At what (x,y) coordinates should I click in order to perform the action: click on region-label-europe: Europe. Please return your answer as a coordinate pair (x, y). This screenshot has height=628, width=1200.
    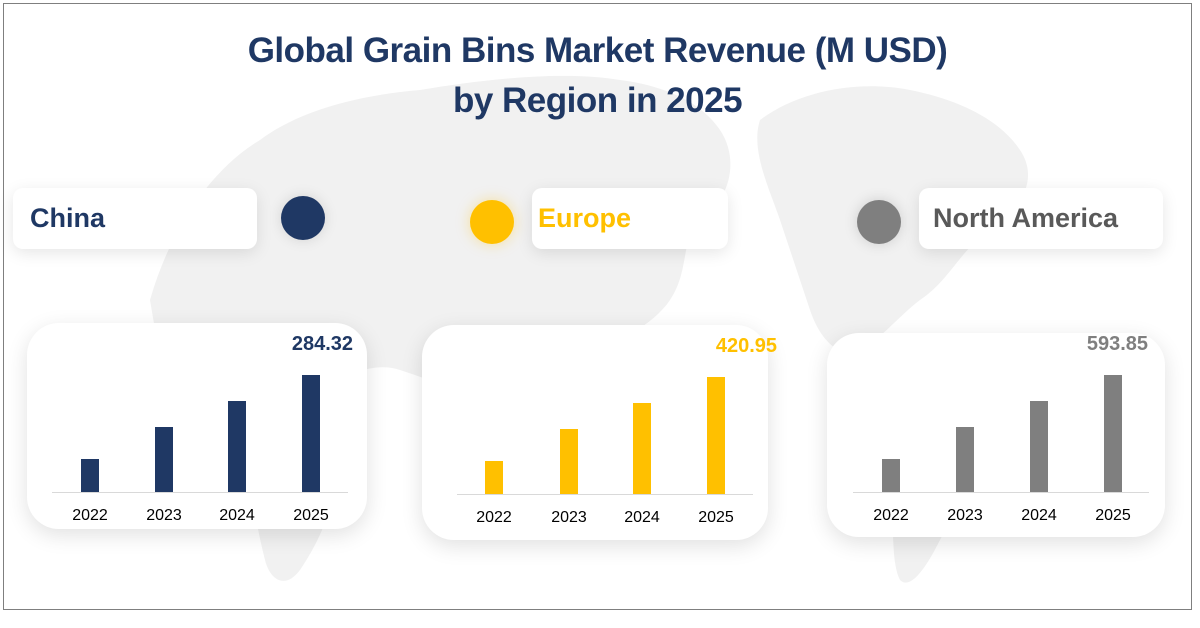
    Looking at the image, I should click on (630, 218).